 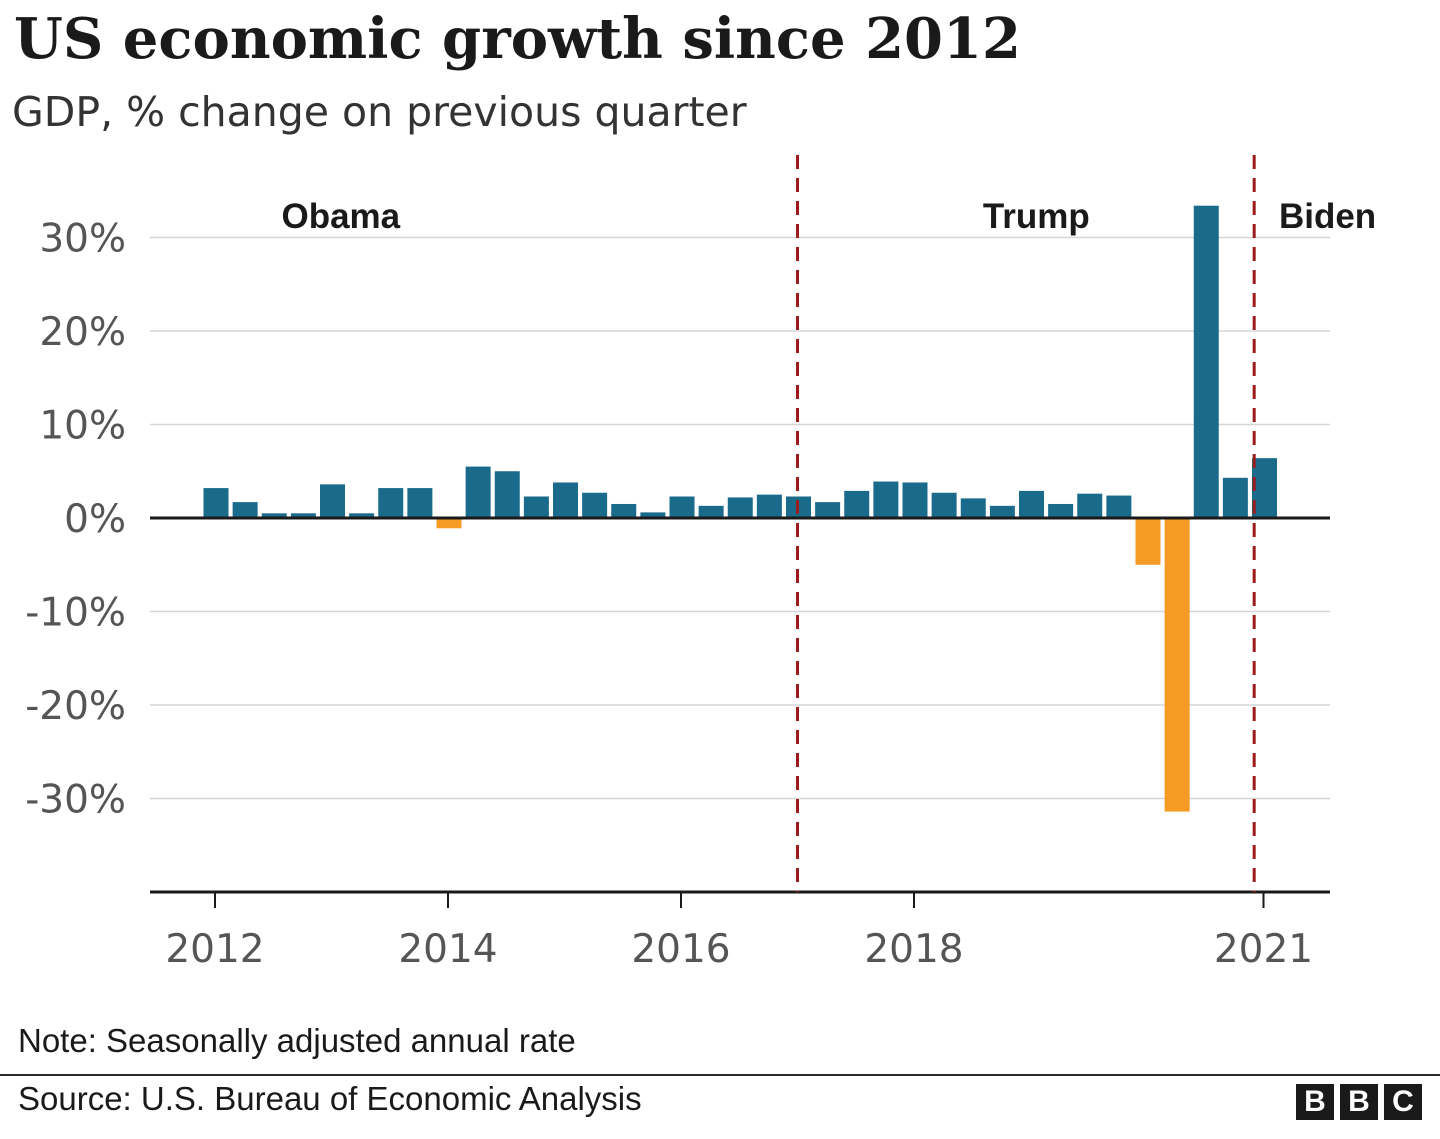 What do you see at coordinates (214, 949) in the screenshot?
I see `x-tick-label: 2012` at bounding box center [214, 949].